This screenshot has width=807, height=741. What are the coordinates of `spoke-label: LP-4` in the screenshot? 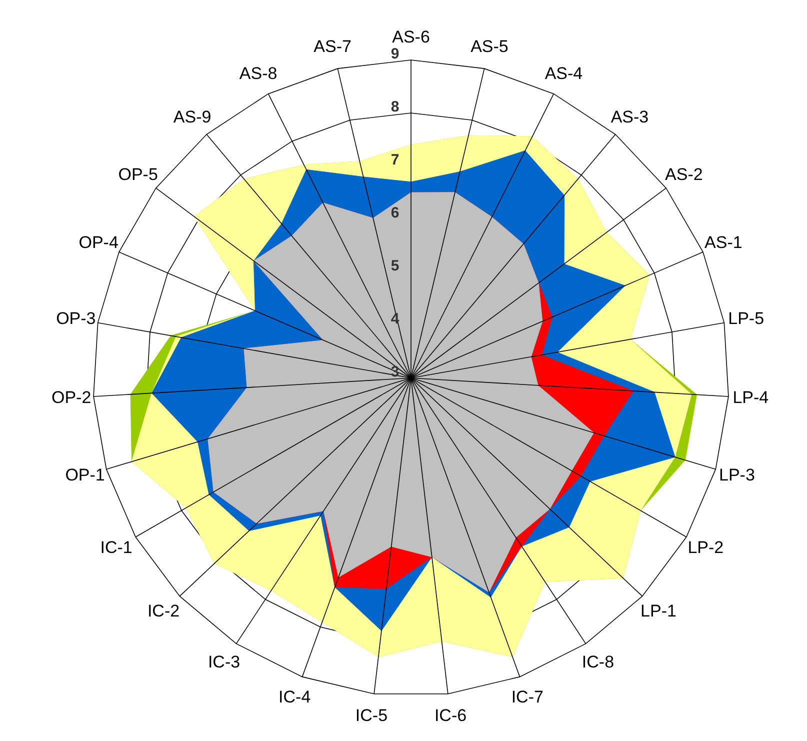 It's located at (750, 397).